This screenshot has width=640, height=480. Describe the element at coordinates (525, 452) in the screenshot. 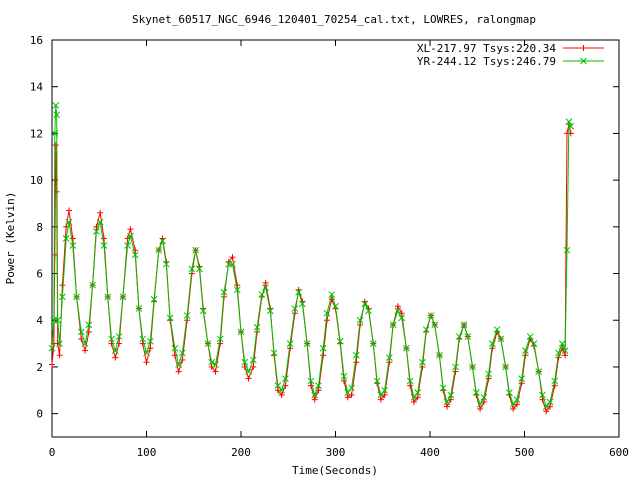

I see `x-tick-label: 500` at that location.